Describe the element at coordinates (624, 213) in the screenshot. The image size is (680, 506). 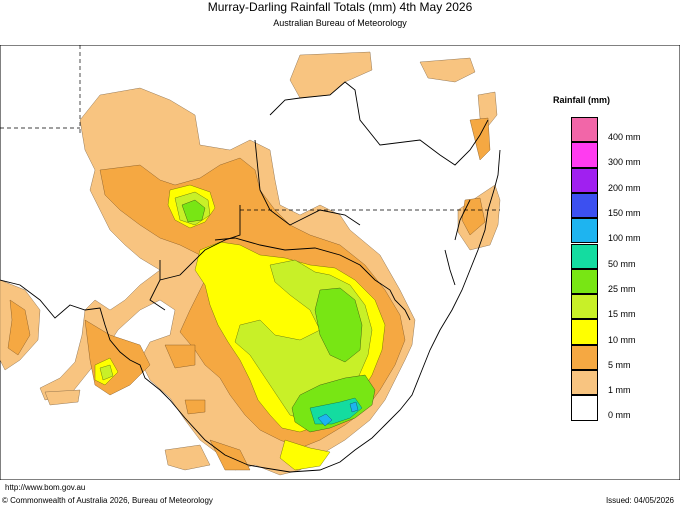
I see `legend-label: 150 mm` at that location.